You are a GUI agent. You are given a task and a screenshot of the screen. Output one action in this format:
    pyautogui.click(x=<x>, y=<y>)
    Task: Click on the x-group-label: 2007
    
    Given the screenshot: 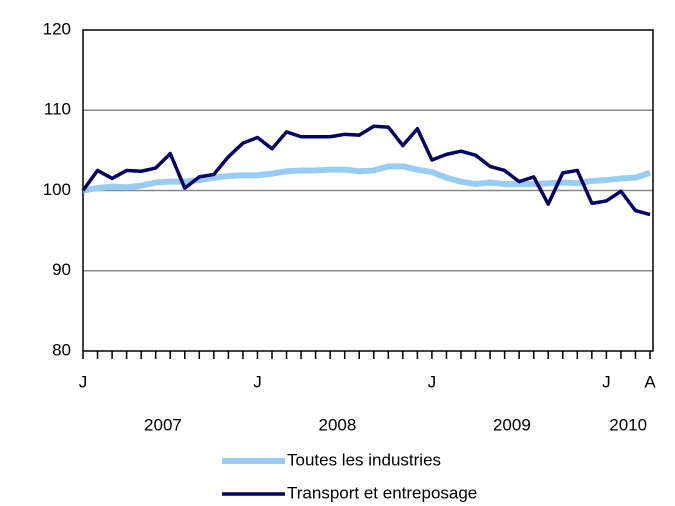 What is the action you would take?
    pyautogui.click(x=163, y=424)
    